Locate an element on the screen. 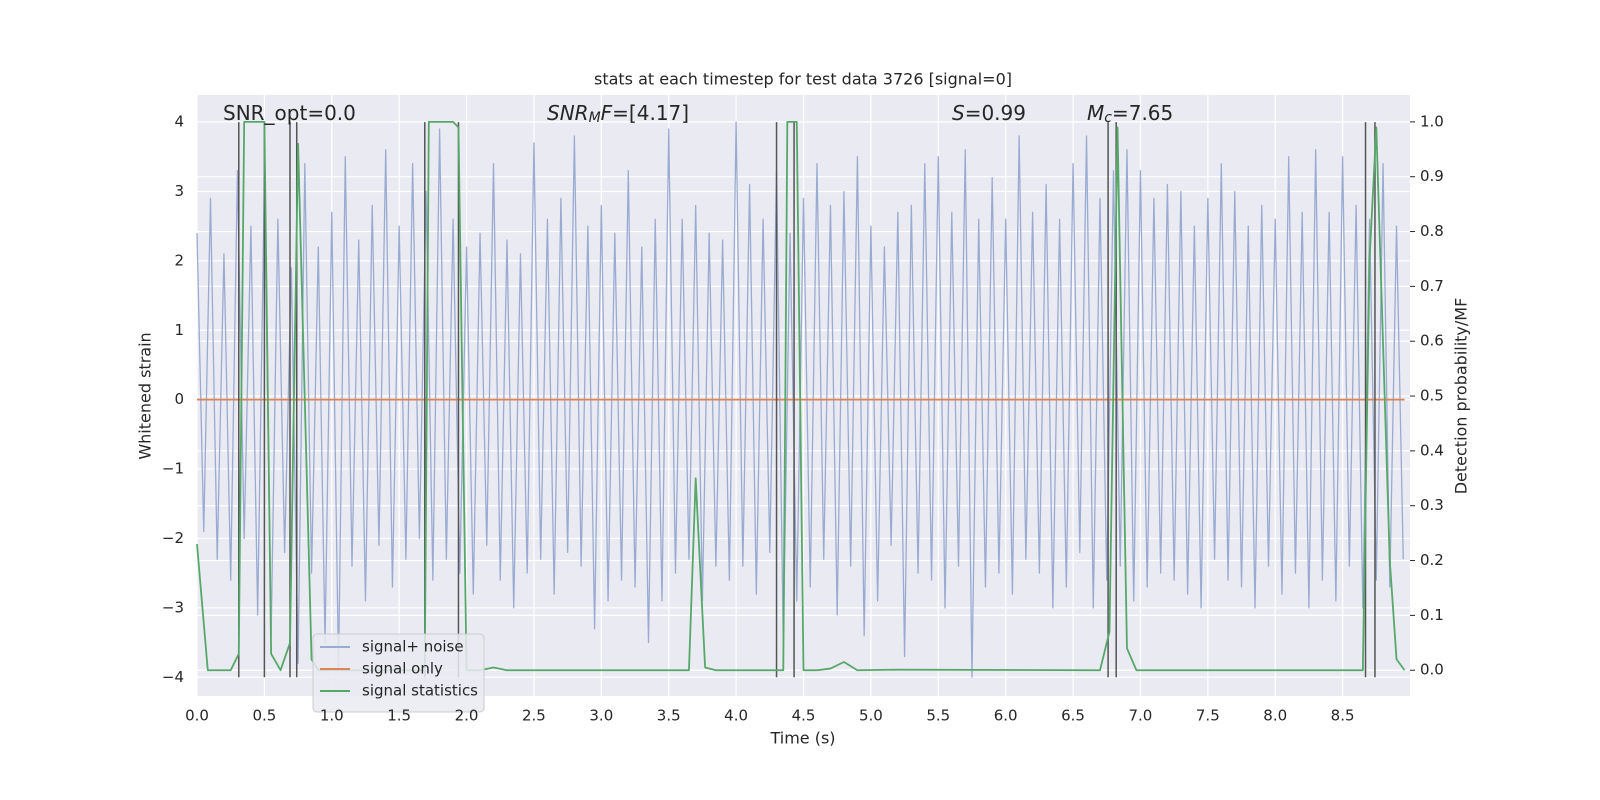 Image resolution: width=1600 pixels, height=800 pixels. y2-tick-label: 0.8 is located at coordinates (1432, 231).